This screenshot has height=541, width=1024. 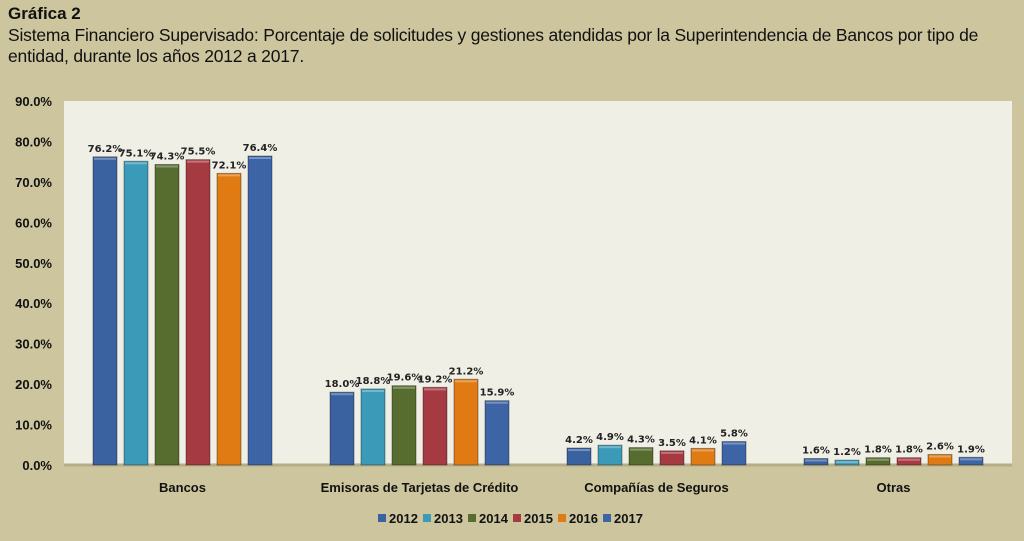 What do you see at coordinates (404, 378) in the screenshot?
I see `data-label: 19.6%` at bounding box center [404, 378].